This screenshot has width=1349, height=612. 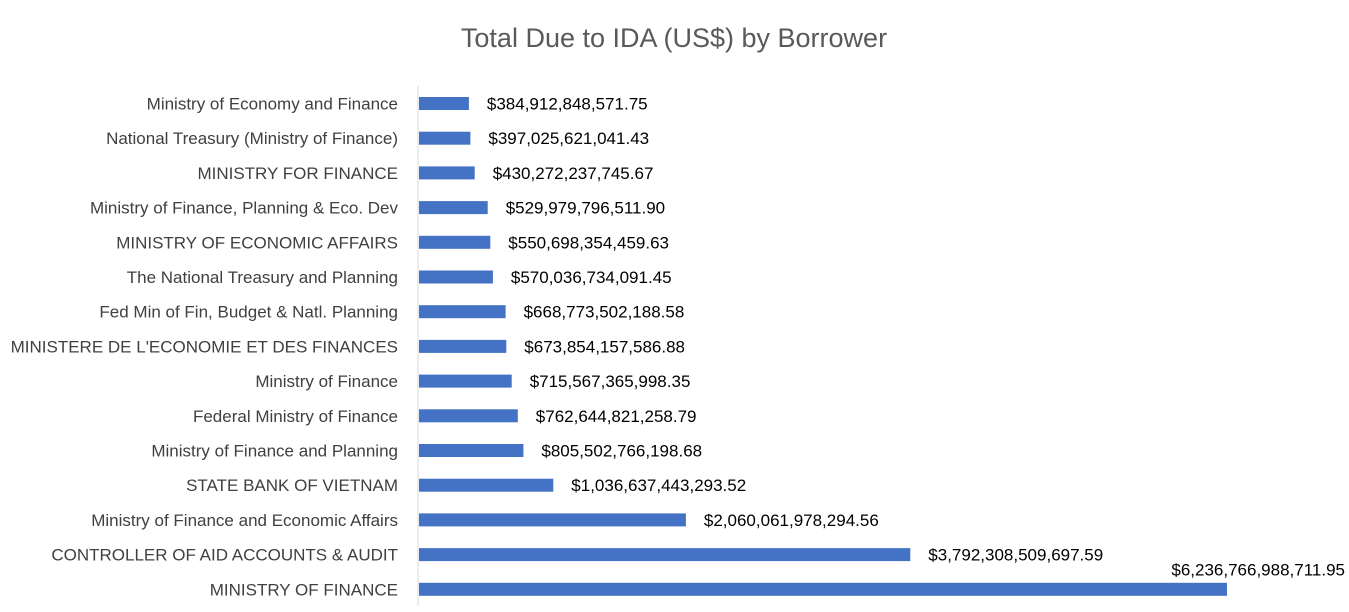 What do you see at coordinates (610, 381) in the screenshot?
I see `value-label: $715,567,365,998.35` at bounding box center [610, 381].